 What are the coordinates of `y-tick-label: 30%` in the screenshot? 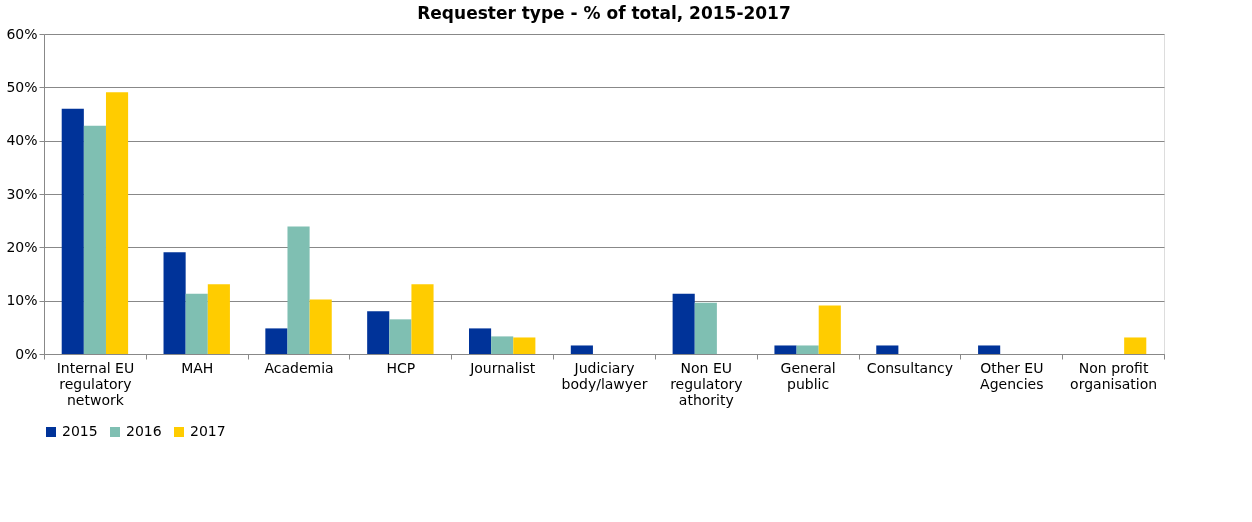 It's located at (22, 193).